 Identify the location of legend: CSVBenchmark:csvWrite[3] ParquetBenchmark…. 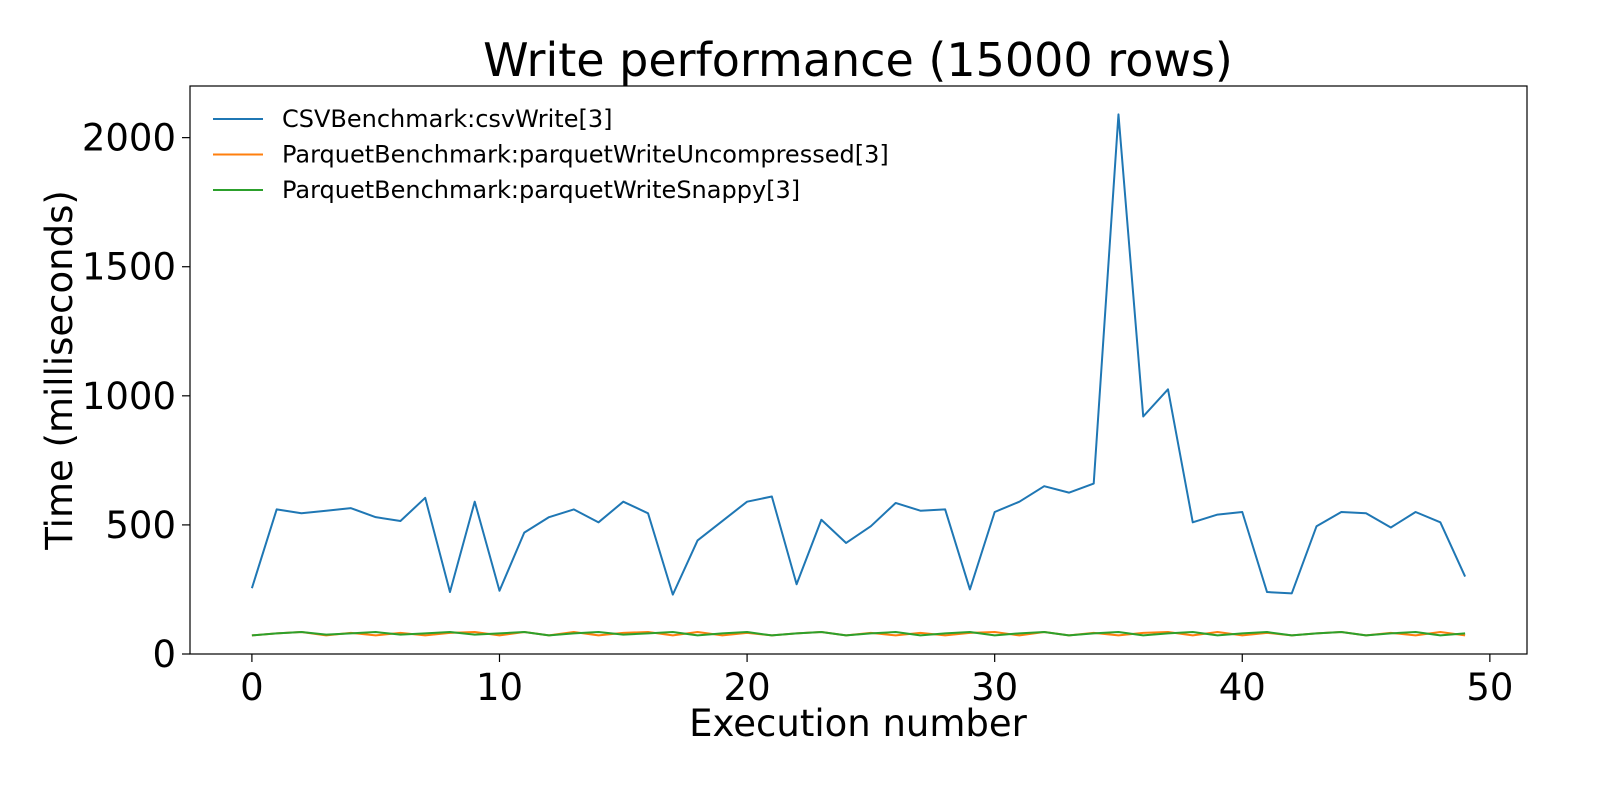
(551, 154).